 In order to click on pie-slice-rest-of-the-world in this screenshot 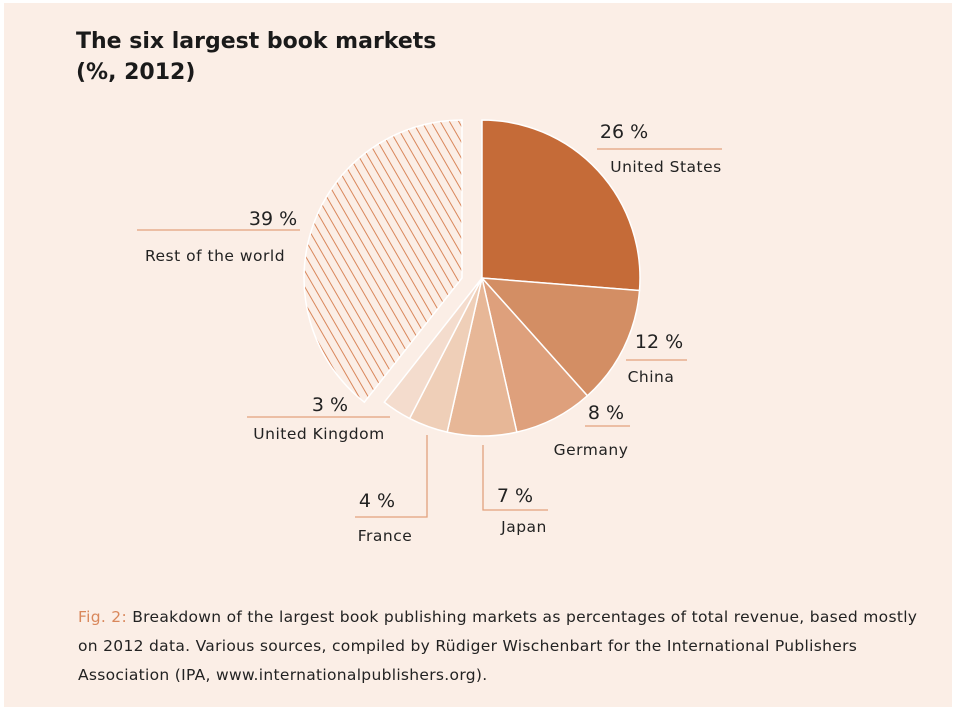, I will do `click(383, 261)`.